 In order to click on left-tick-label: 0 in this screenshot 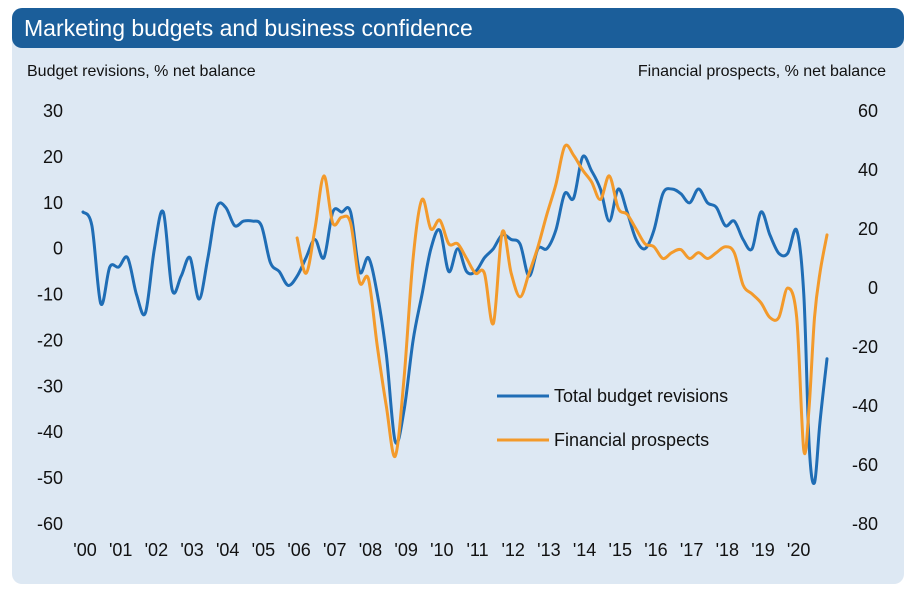, I will do `click(58, 249)`.